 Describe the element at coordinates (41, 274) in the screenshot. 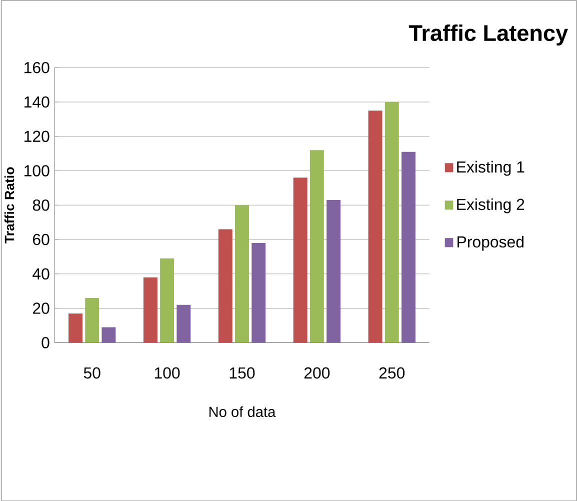

I see `y-tick-label: 40` at that location.